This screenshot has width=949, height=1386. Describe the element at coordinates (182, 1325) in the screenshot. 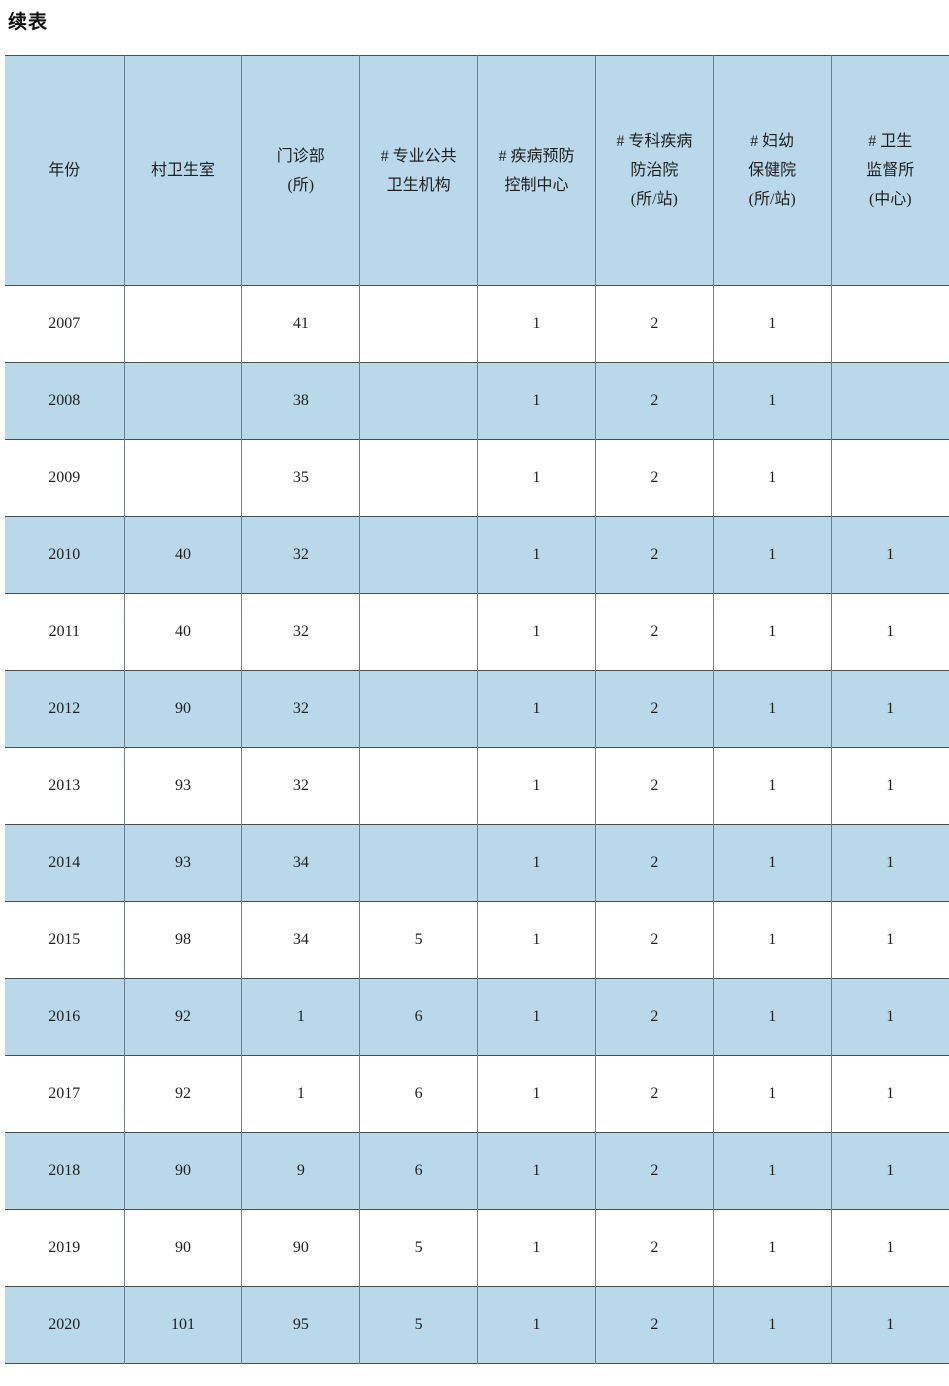

I see `value-cell: 101` at that location.